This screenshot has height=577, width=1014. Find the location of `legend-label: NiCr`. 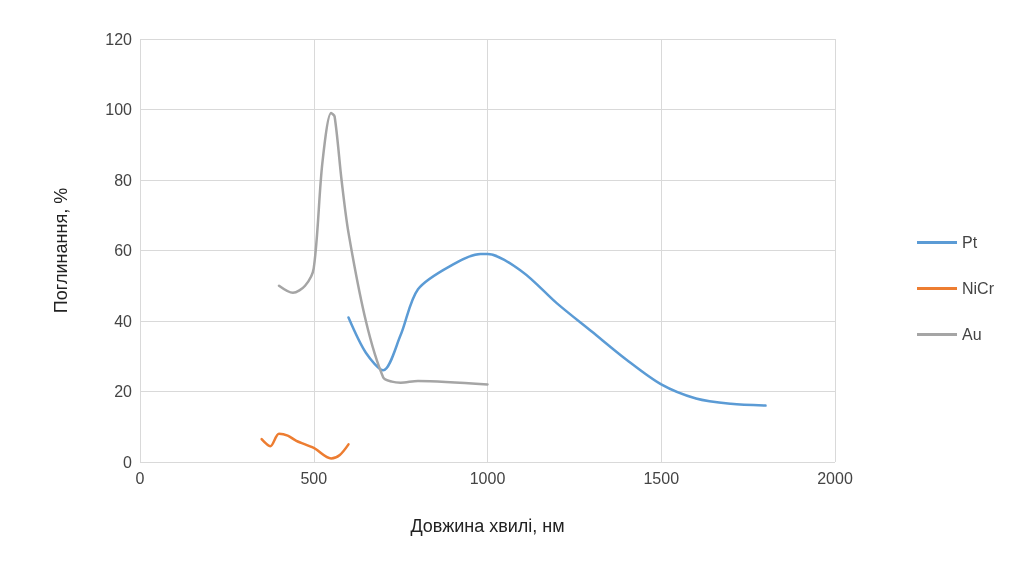

legend-label: NiCr is located at coordinates (978, 288).